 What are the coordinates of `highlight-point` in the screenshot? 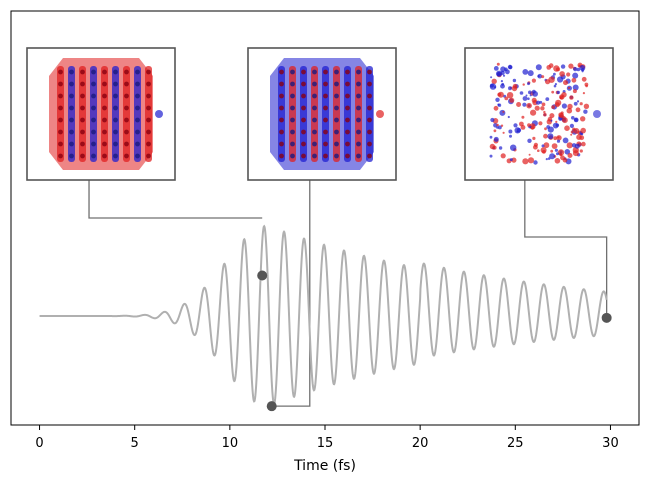 It's located at (271, 406).